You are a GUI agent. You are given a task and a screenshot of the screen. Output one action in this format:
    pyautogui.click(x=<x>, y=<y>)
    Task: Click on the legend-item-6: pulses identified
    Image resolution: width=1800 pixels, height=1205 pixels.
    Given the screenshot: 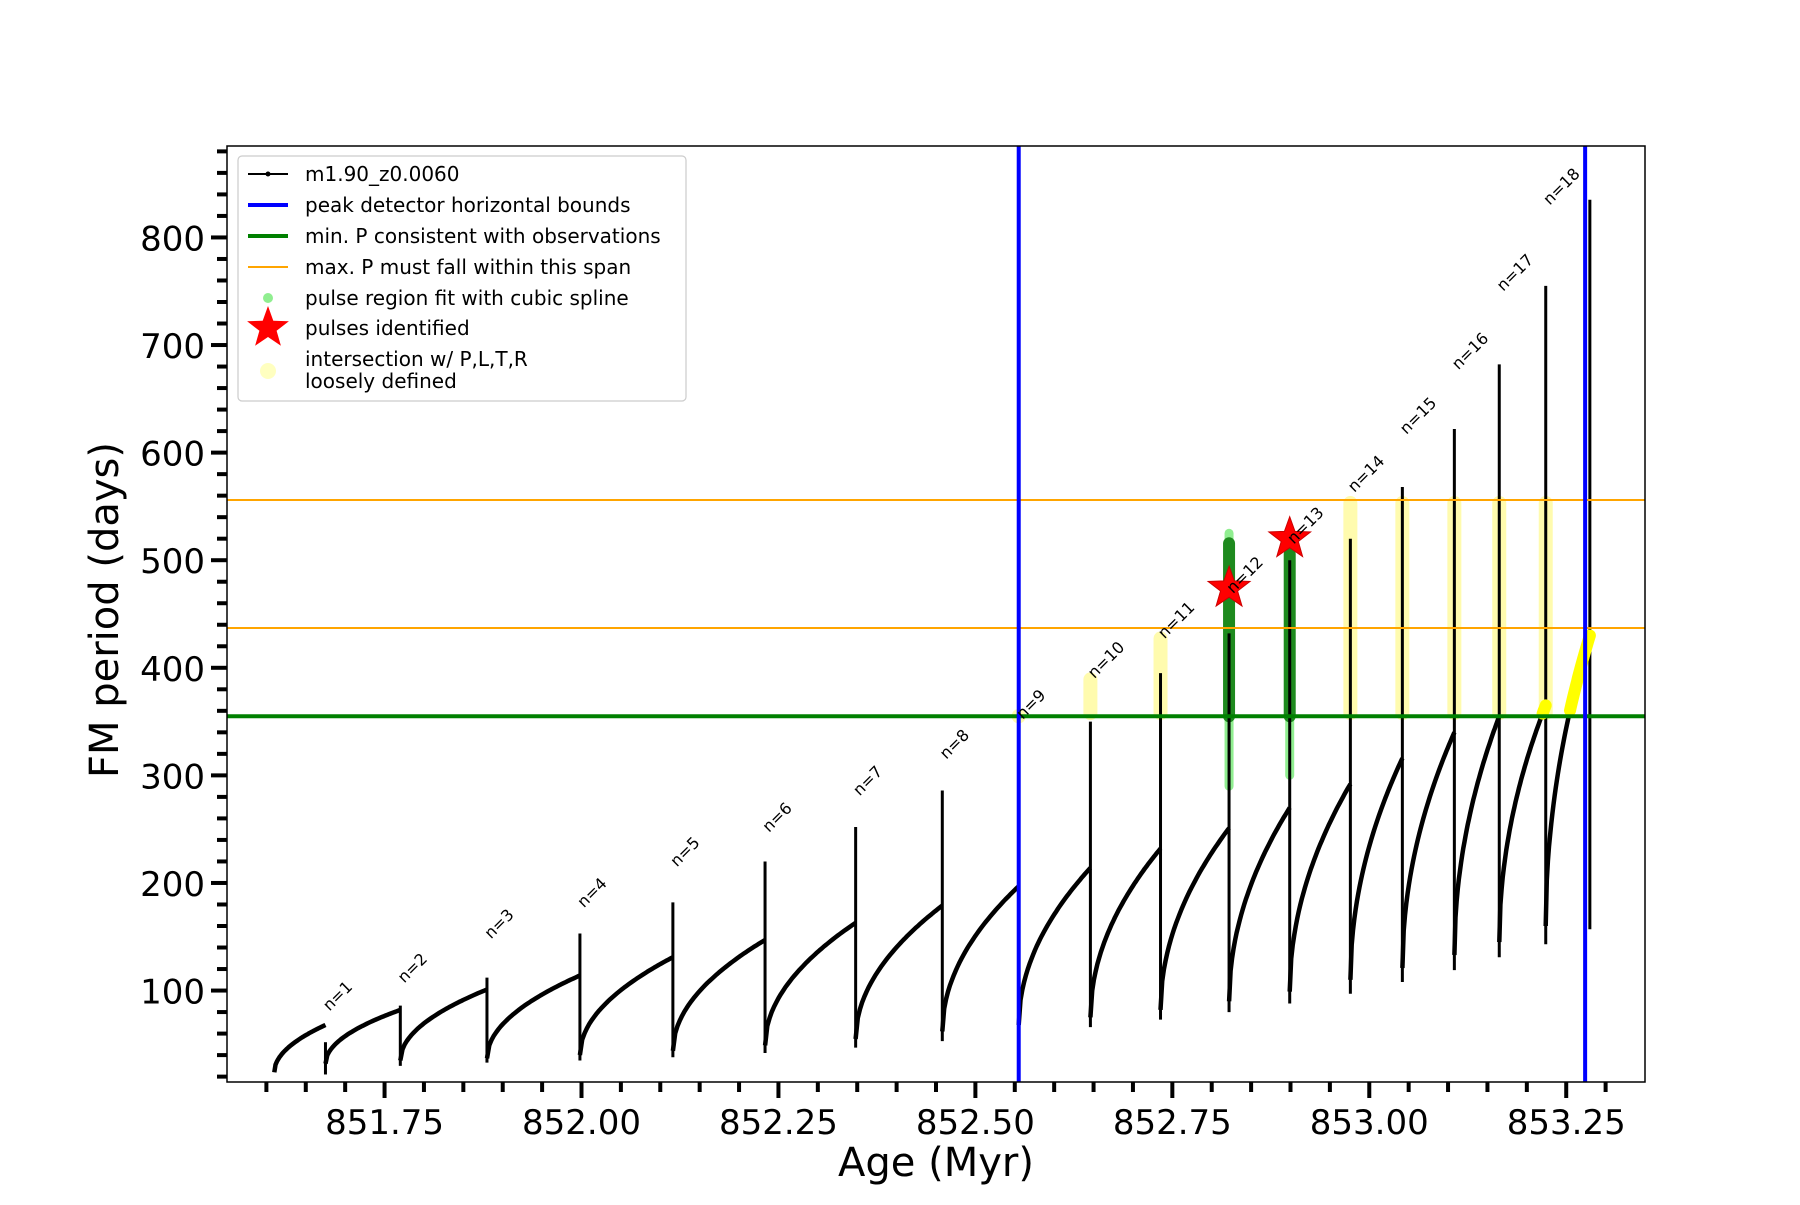 What is the action you would take?
    pyautogui.click(x=358, y=326)
    